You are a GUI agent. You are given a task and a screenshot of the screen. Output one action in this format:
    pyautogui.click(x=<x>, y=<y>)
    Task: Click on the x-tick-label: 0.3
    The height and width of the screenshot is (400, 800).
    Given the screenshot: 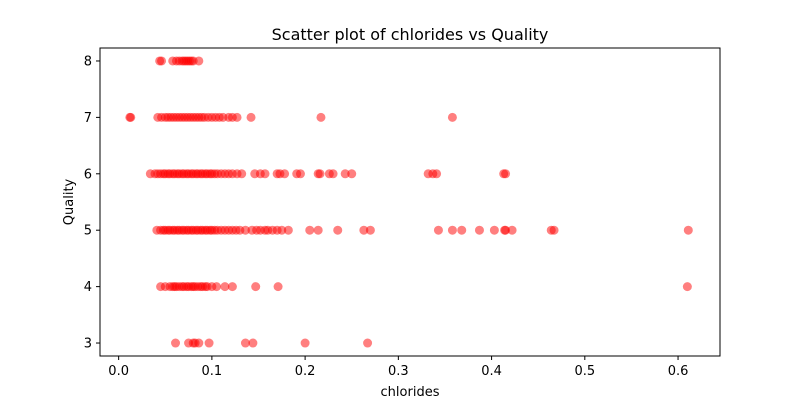 What is the action you would take?
    pyautogui.click(x=398, y=371)
    